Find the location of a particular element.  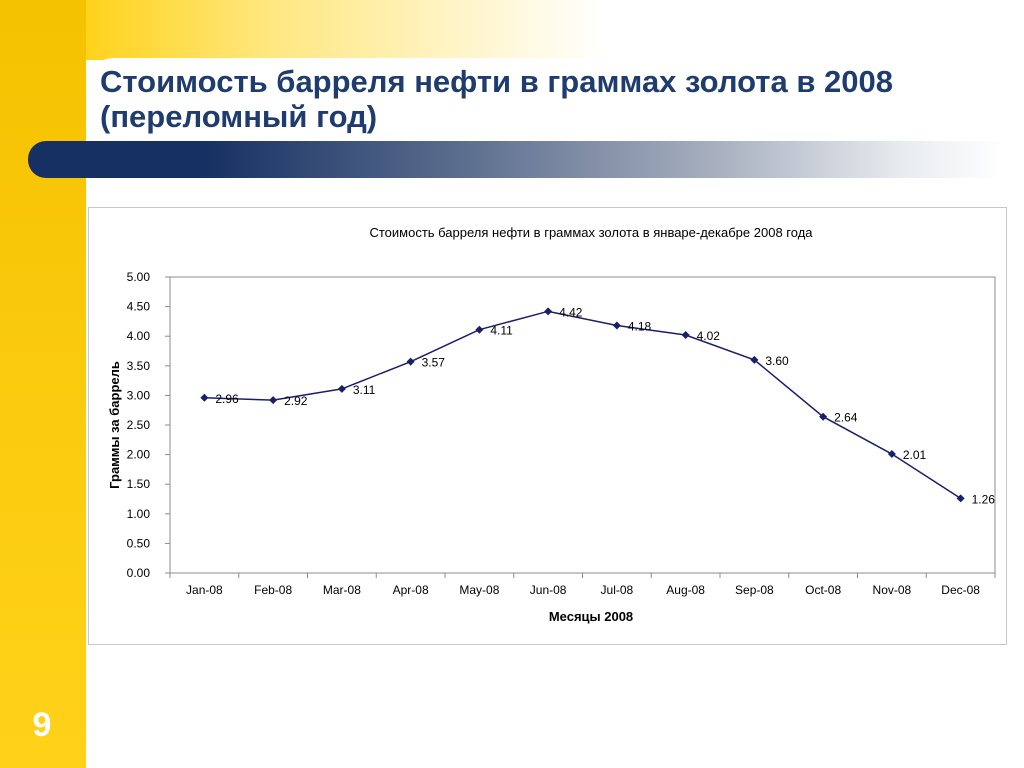

y-tick-label: 4.50 is located at coordinates (139, 307).